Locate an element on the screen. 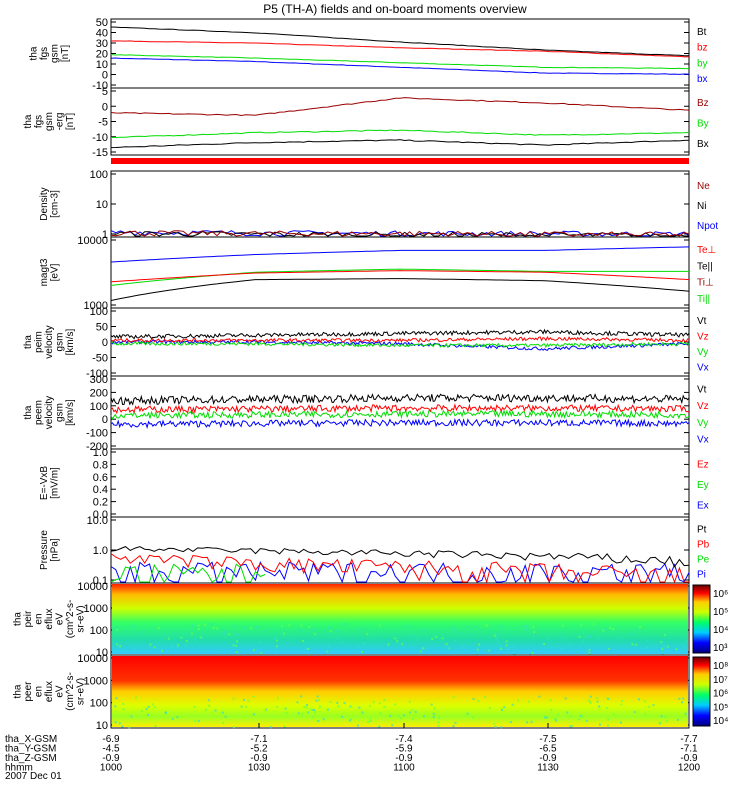 This screenshot has height=800, width=750. y-tick-label: -50 is located at coordinates (100, 359).